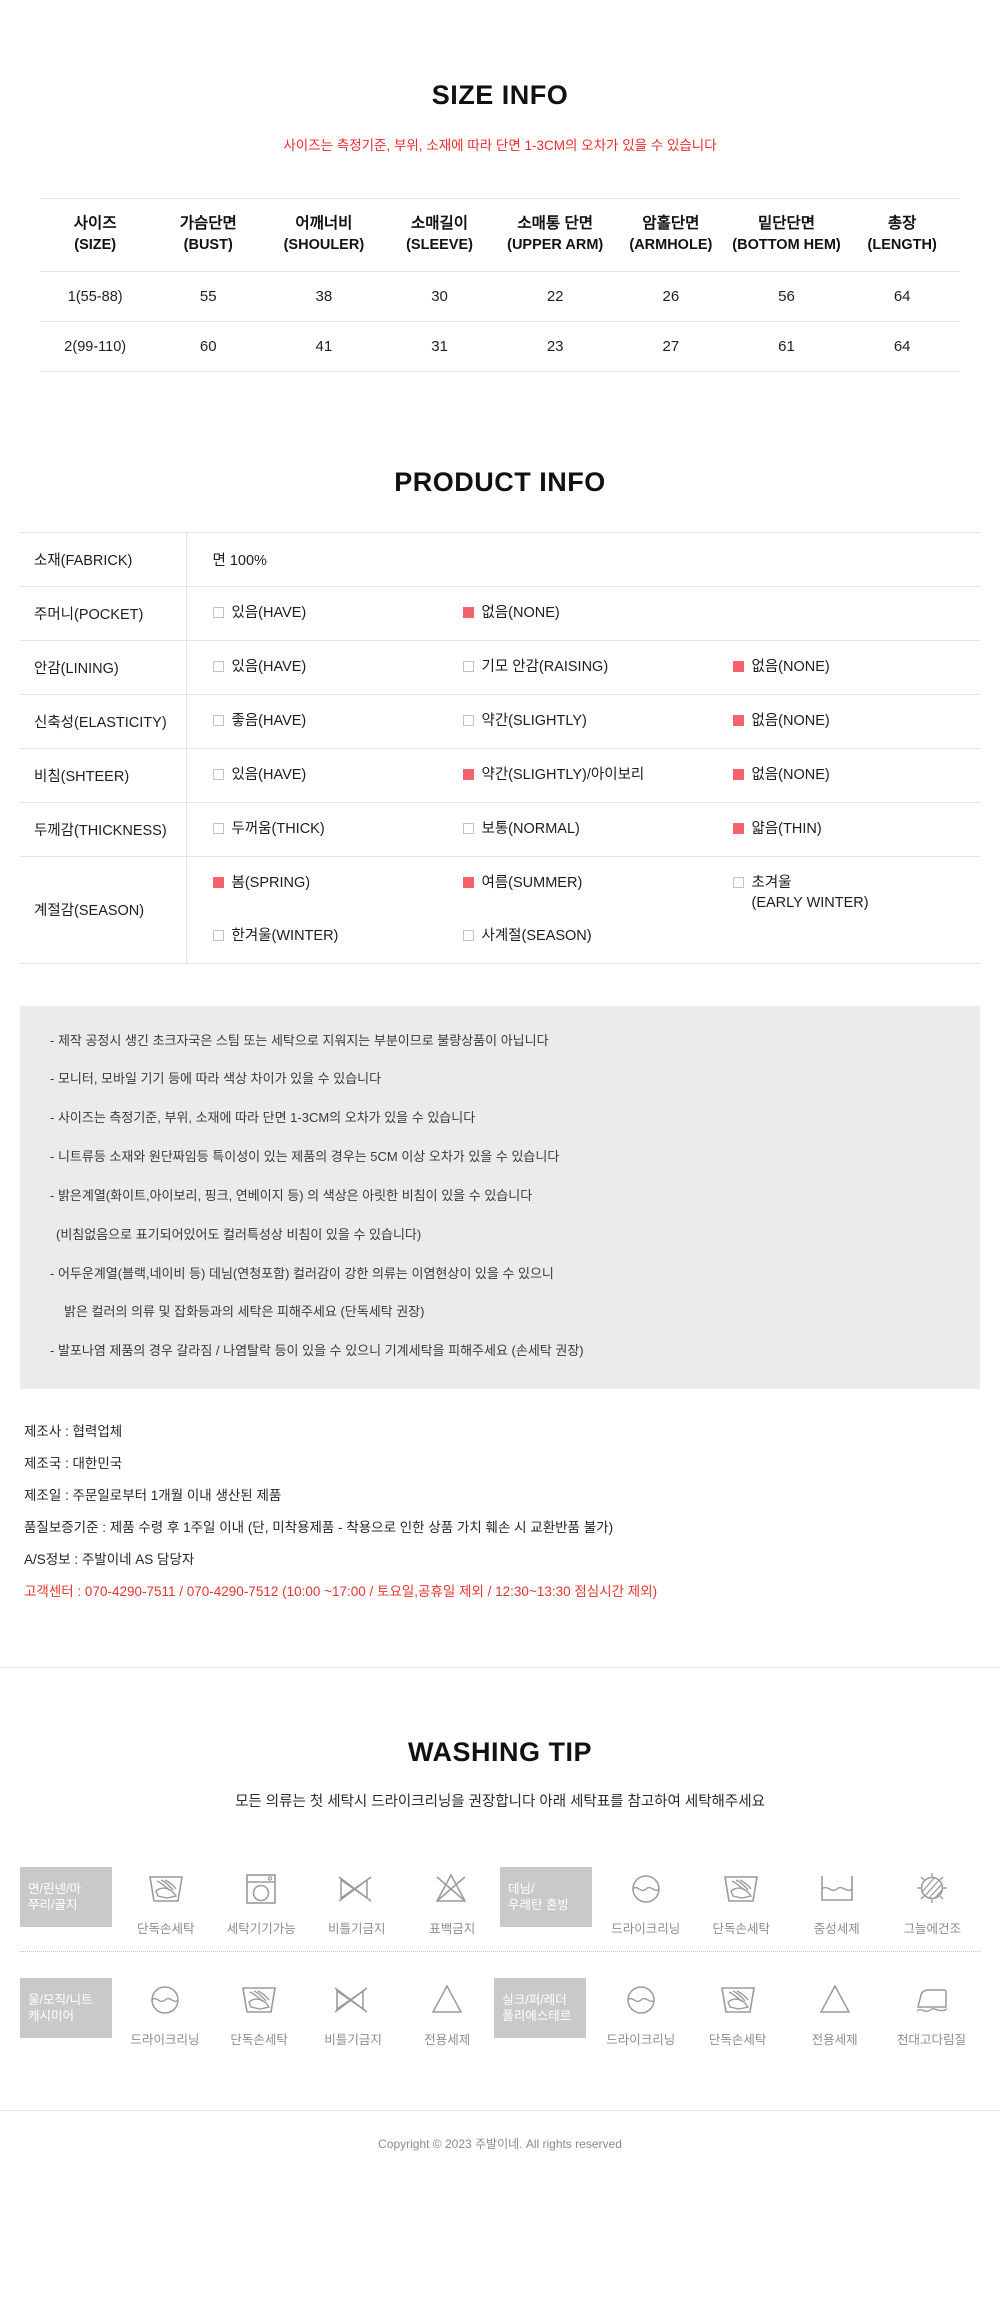 This screenshot has width=1000, height=2300. I want to click on symbol-label: 드라이크리닝, so click(641, 2040).